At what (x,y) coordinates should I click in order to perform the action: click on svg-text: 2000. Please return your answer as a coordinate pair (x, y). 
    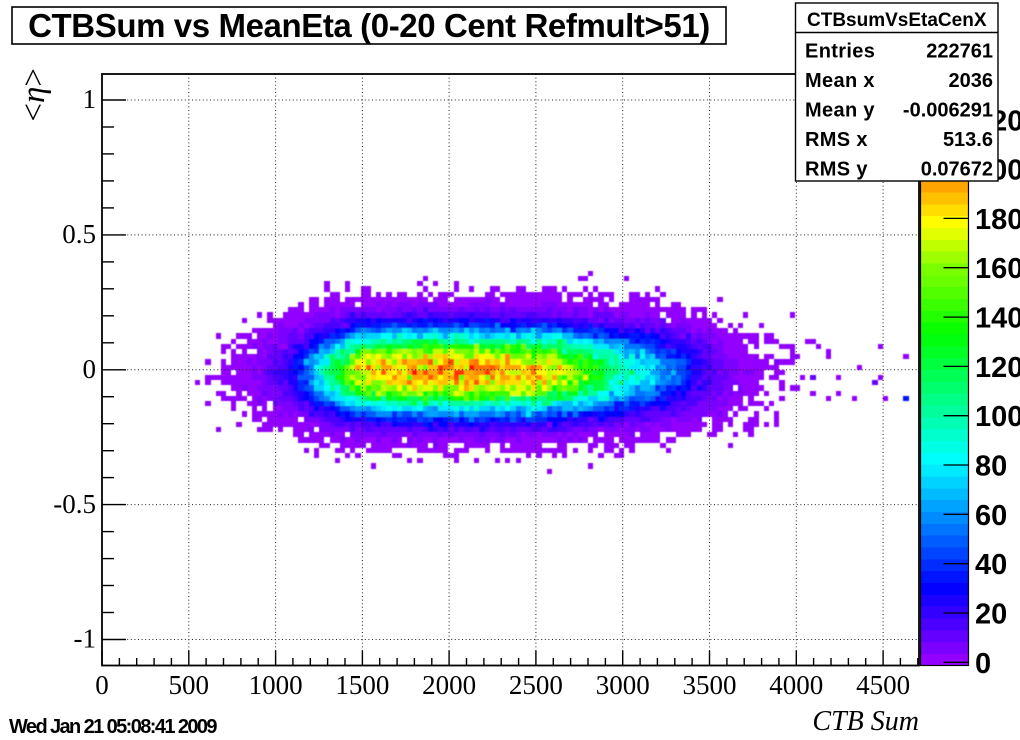
    Looking at the image, I should click on (449, 685).